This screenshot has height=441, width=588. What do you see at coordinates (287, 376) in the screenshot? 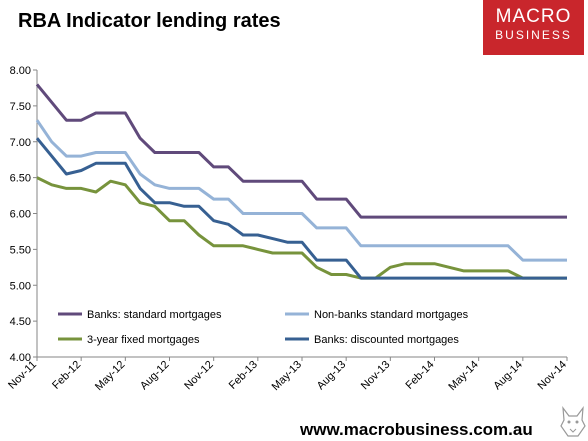
I see `x-tick-label: May-13` at bounding box center [287, 376].